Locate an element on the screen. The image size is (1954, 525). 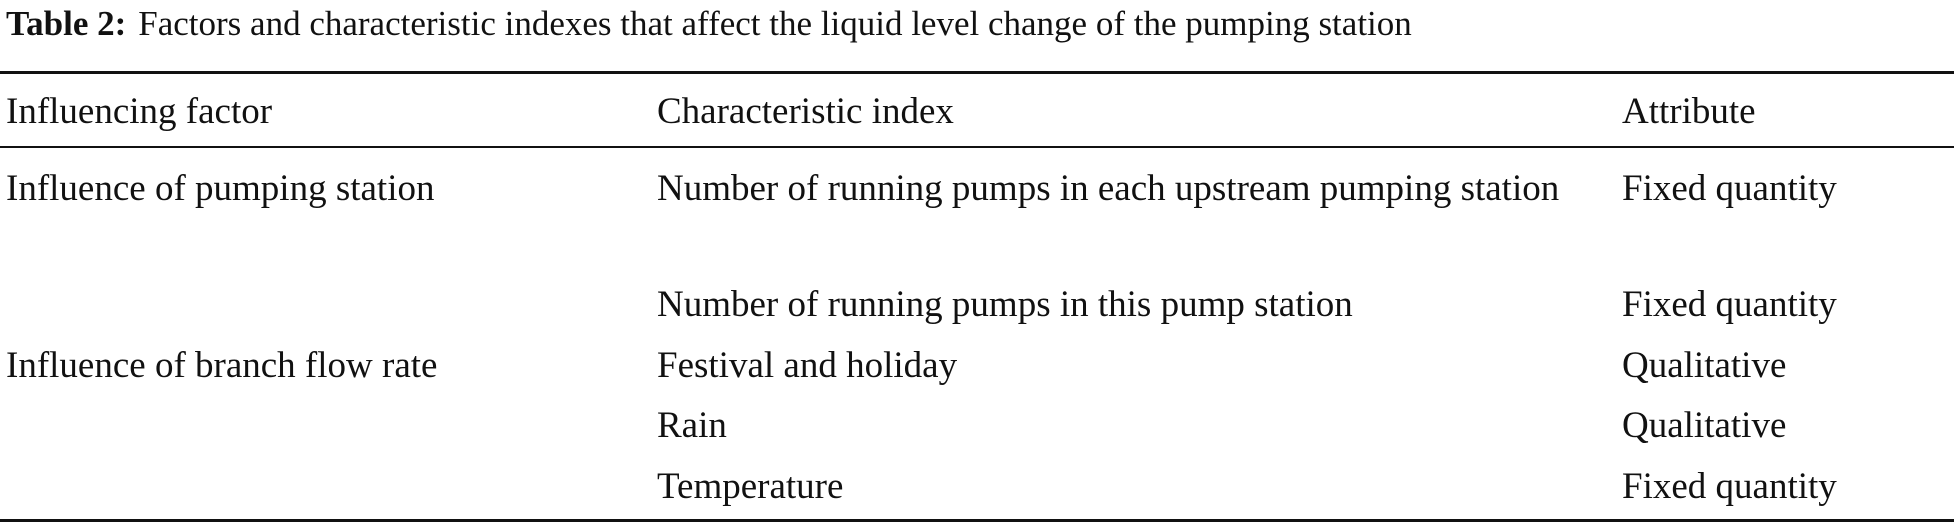
header-rule is located at coordinates (977, 147).